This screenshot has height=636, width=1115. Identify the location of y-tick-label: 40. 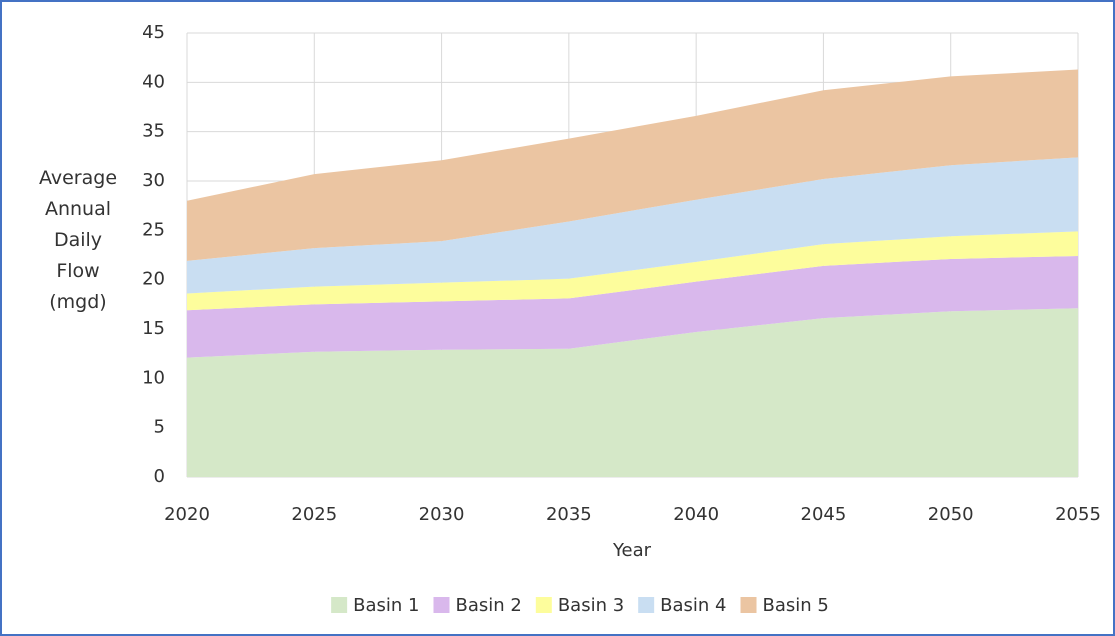
(153, 81).